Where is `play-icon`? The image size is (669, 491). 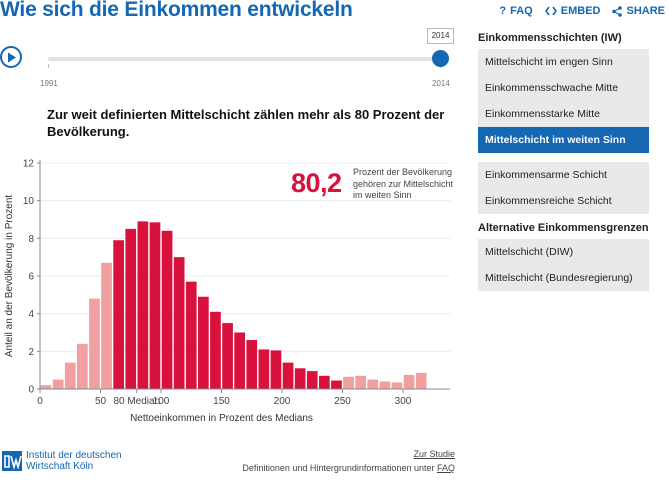
play-icon is located at coordinates (12, 57).